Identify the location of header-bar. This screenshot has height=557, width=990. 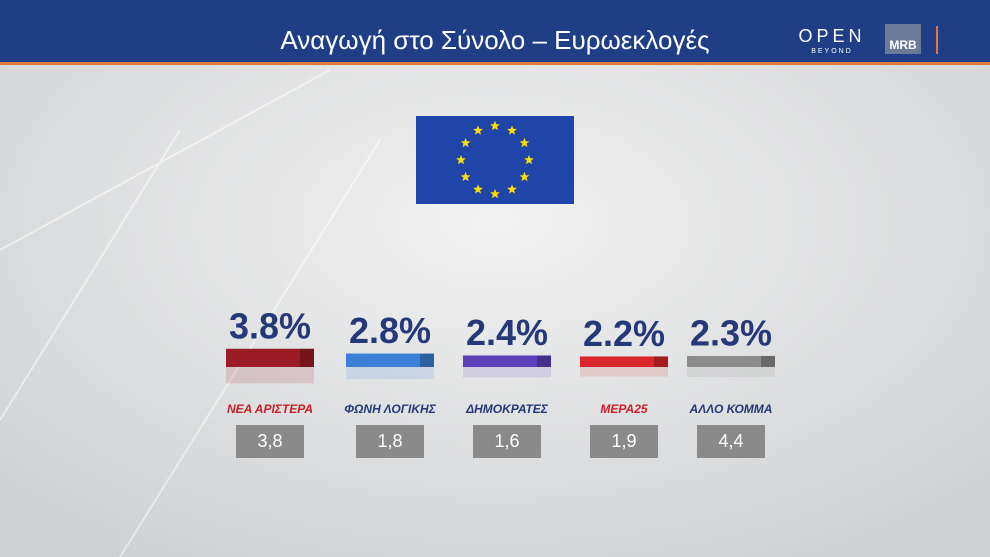
(495, 31).